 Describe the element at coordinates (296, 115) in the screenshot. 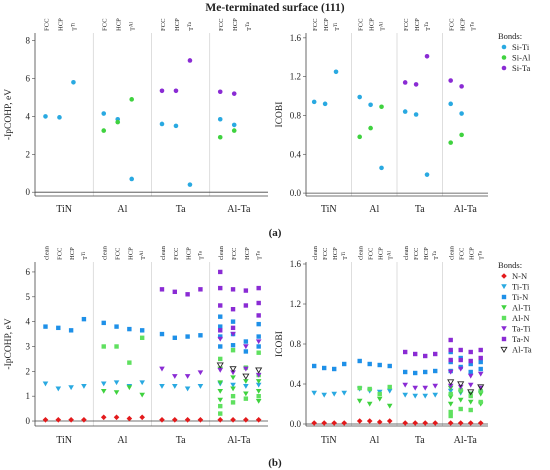

I see `y-tick-label: 0.8` at that location.